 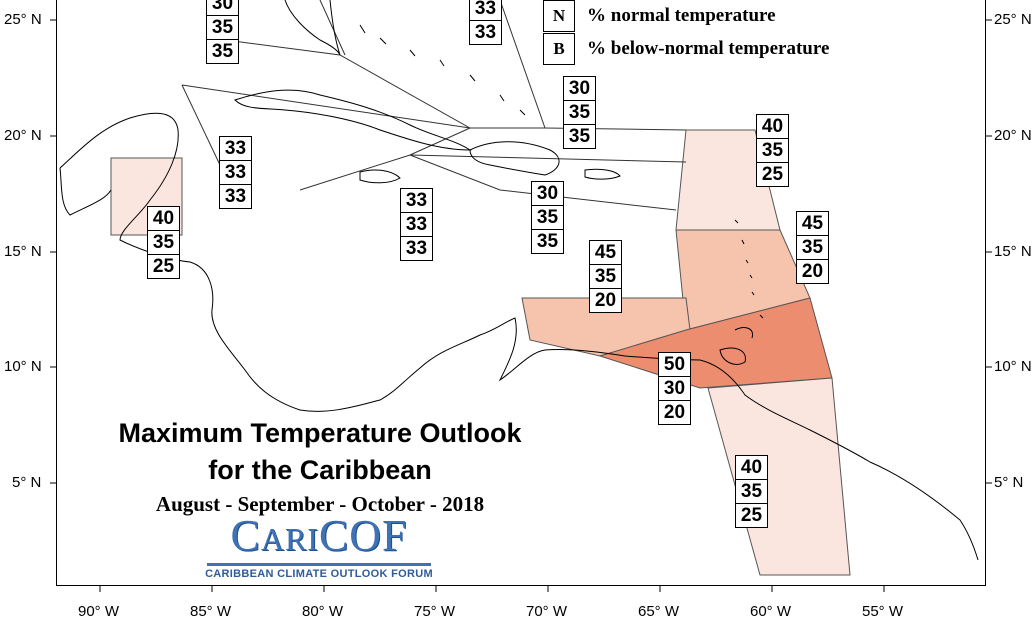 What do you see at coordinates (320, 504) in the screenshot?
I see `map-period: August - September - October - 2018` at bounding box center [320, 504].